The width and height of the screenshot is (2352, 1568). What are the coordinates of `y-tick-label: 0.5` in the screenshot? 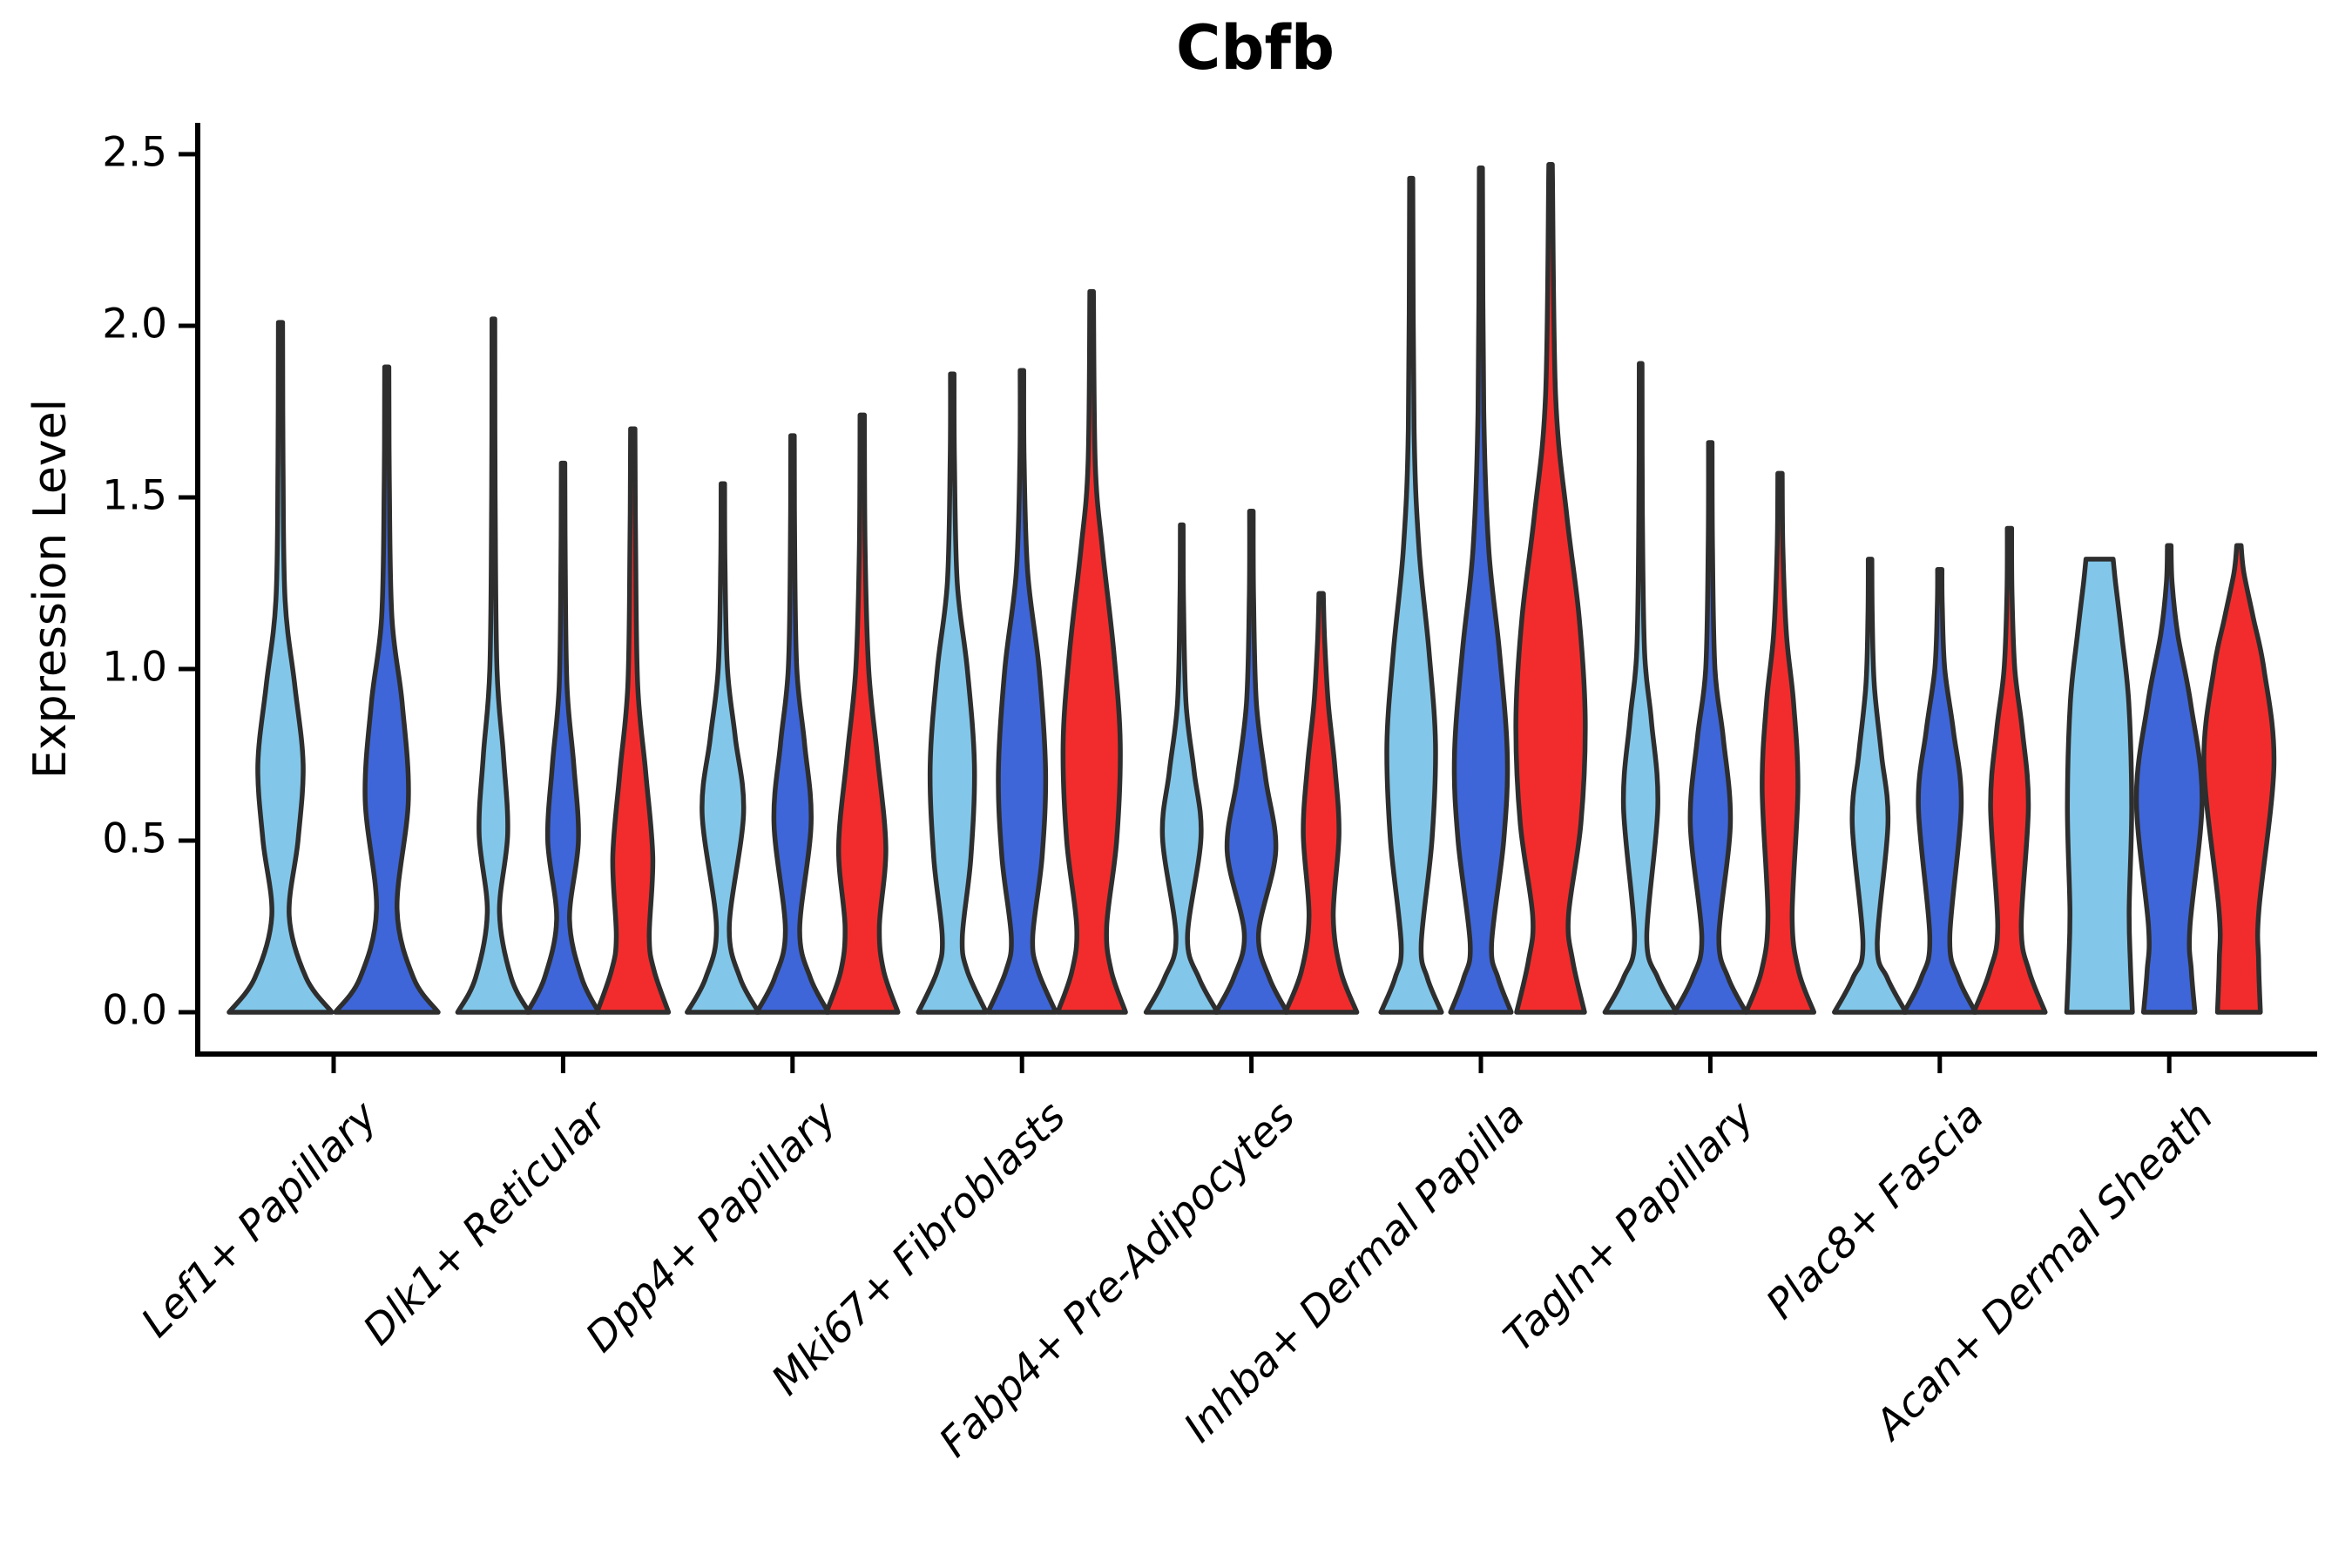 It's located at (134, 839).